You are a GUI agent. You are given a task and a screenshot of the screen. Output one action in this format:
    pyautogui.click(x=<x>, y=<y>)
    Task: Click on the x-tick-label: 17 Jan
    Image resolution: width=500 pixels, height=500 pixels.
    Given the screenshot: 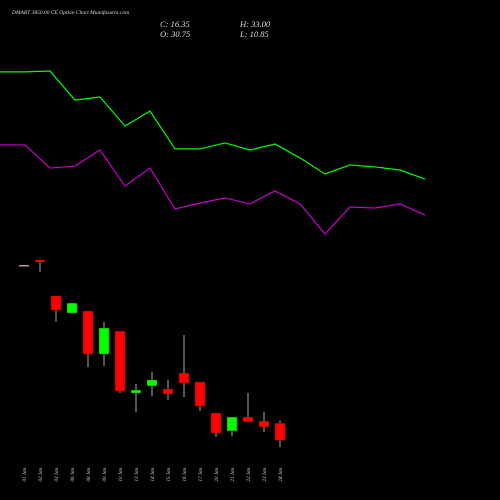 What is the action you would take?
    pyautogui.click(x=201, y=475)
    